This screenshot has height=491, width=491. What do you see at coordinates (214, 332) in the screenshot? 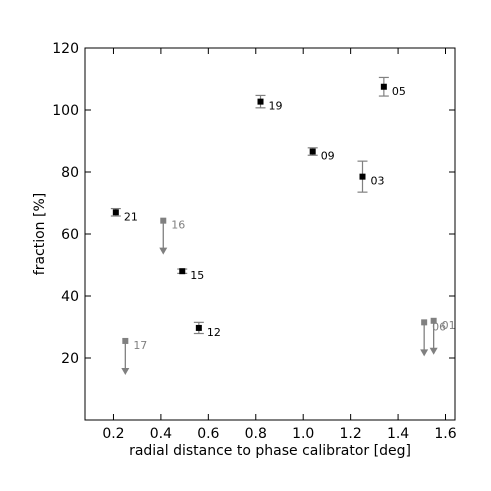
I see `point-label: 12` at bounding box center [214, 332].